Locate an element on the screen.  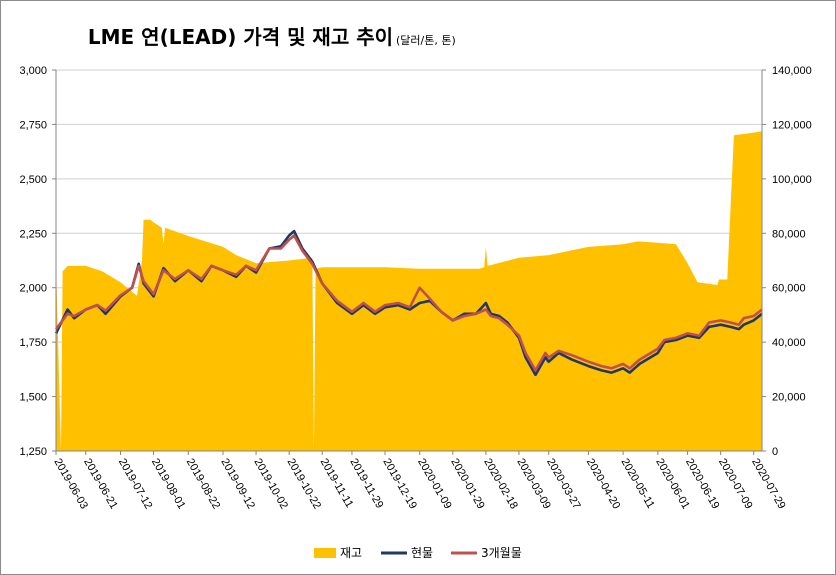
x-tick-label: 2019-10-02 is located at coordinates (270, 484).